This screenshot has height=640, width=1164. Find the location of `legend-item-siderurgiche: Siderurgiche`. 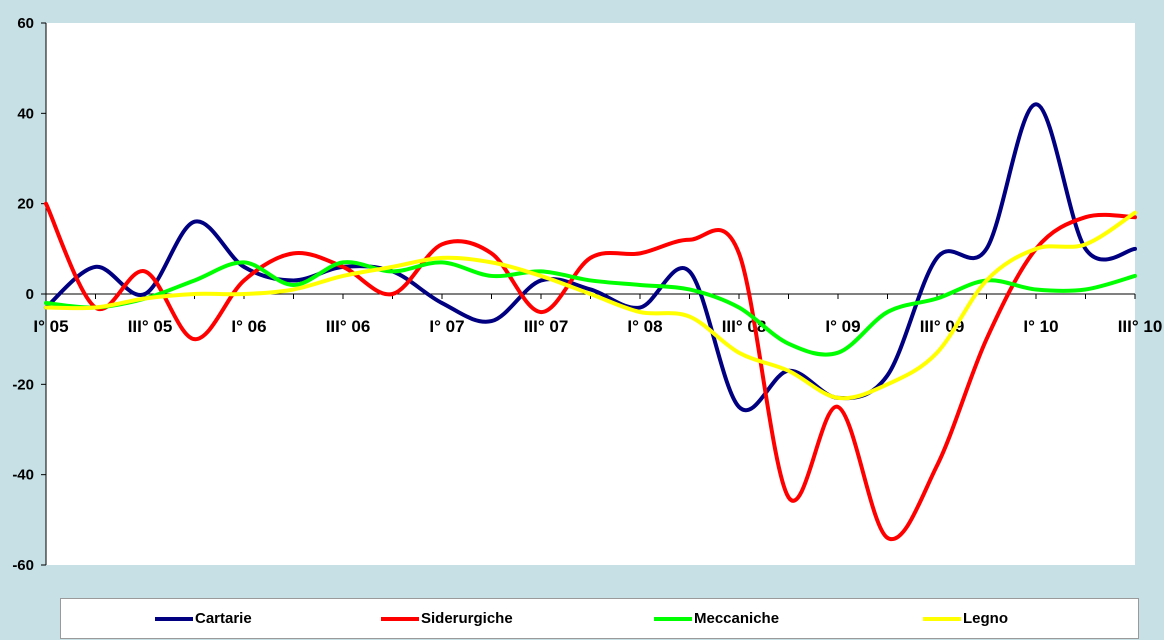

legend-item-siderurgiche: Siderurgiche is located at coordinates (447, 618).